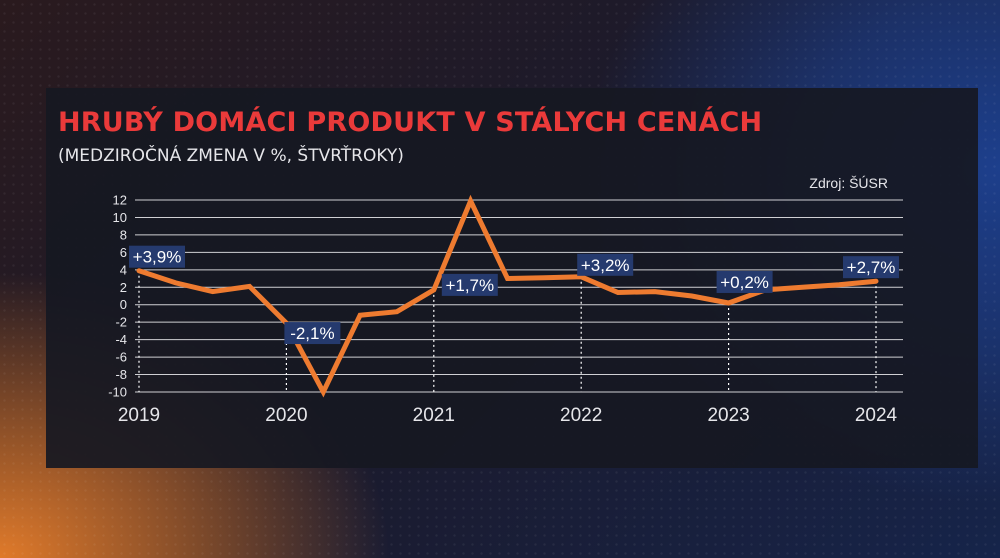 The width and height of the screenshot is (1000, 558). What do you see at coordinates (728, 415) in the screenshot?
I see `x-tick-label: 2023` at bounding box center [728, 415].